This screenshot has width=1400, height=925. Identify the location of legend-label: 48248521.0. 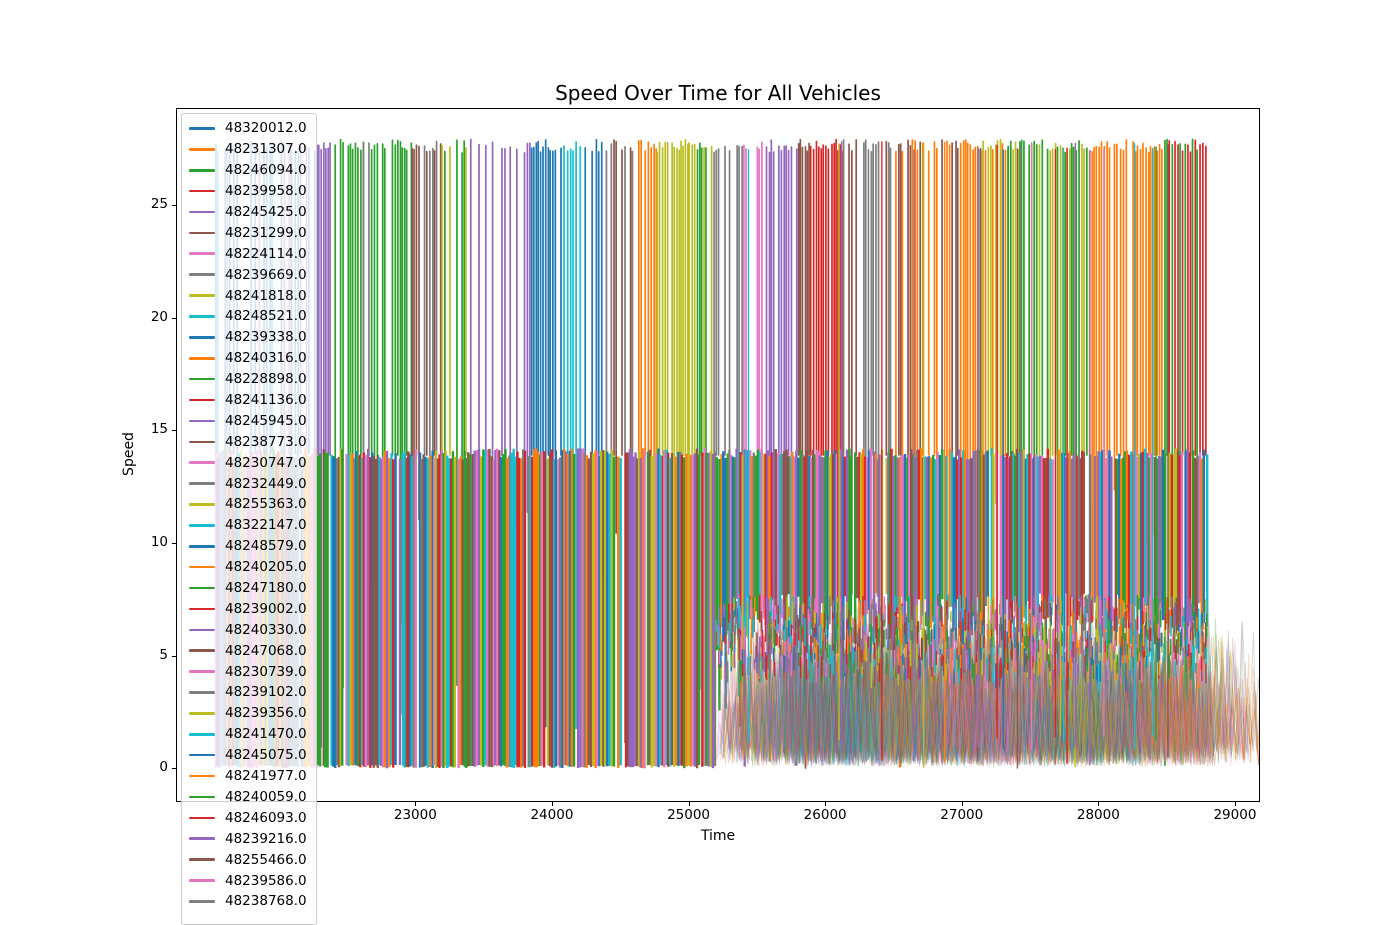
(266, 316).